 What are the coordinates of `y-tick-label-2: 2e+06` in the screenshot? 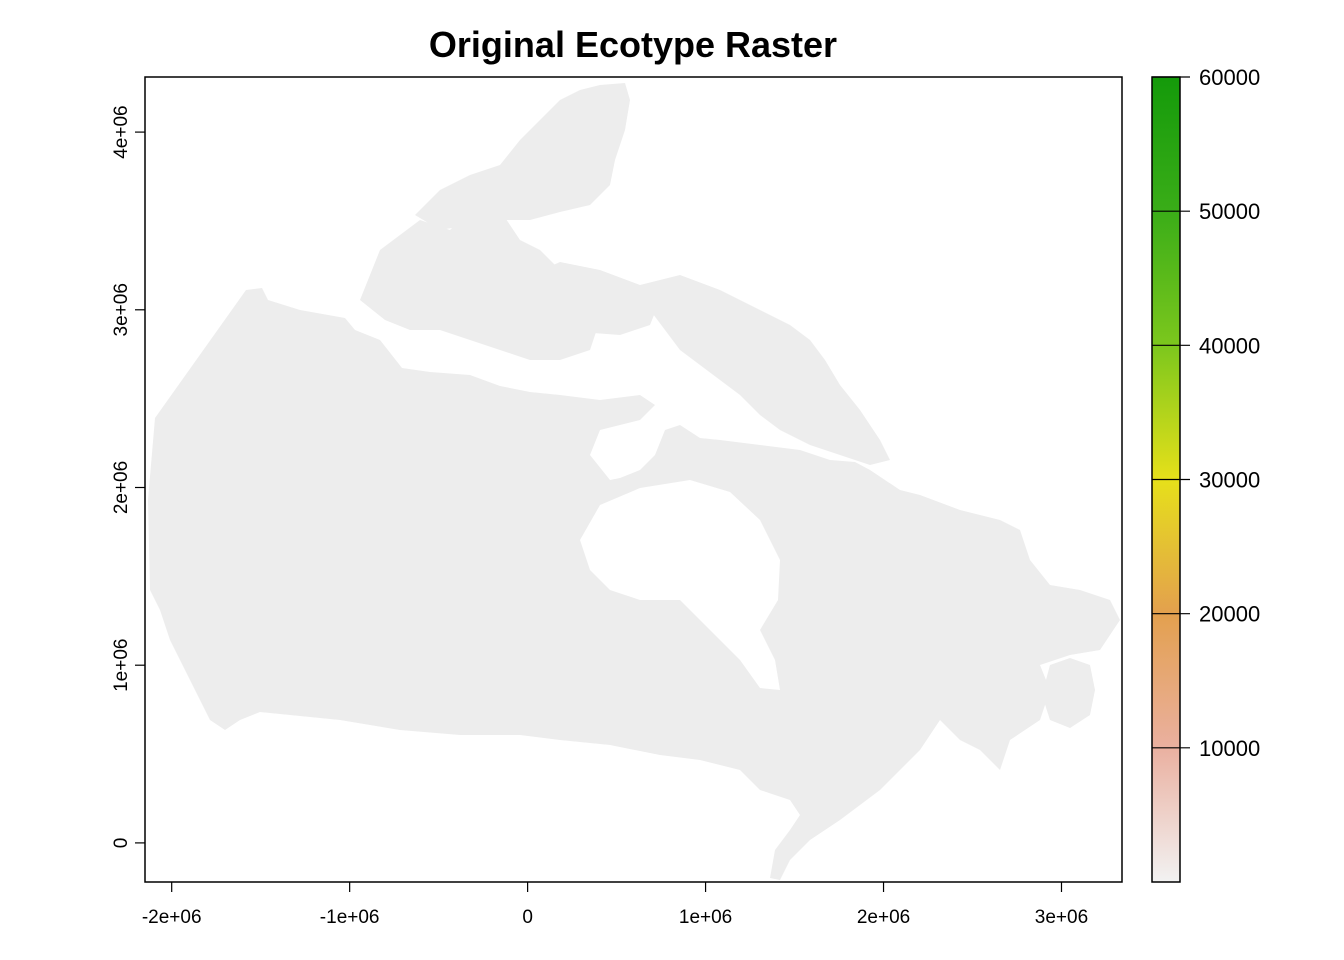 It's located at (121, 487).